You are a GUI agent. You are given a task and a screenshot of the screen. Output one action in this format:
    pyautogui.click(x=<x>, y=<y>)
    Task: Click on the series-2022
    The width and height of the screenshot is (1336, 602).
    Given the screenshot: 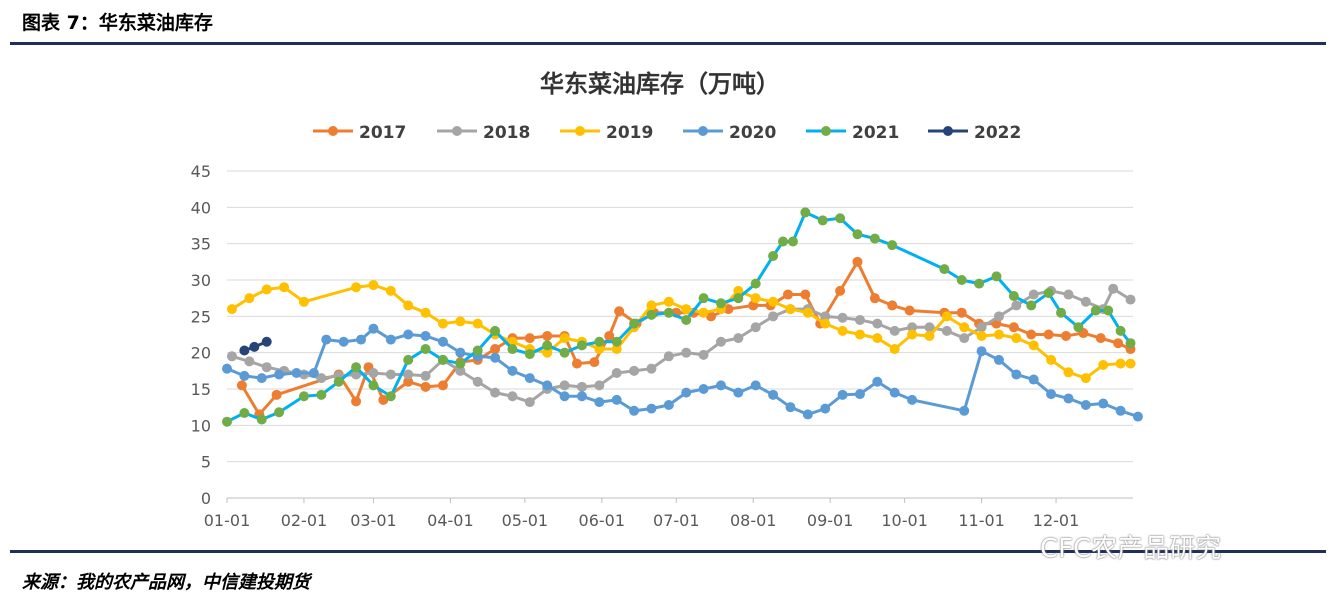 What is the action you would take?
    pyautogui.click(x=255, y=346)
    